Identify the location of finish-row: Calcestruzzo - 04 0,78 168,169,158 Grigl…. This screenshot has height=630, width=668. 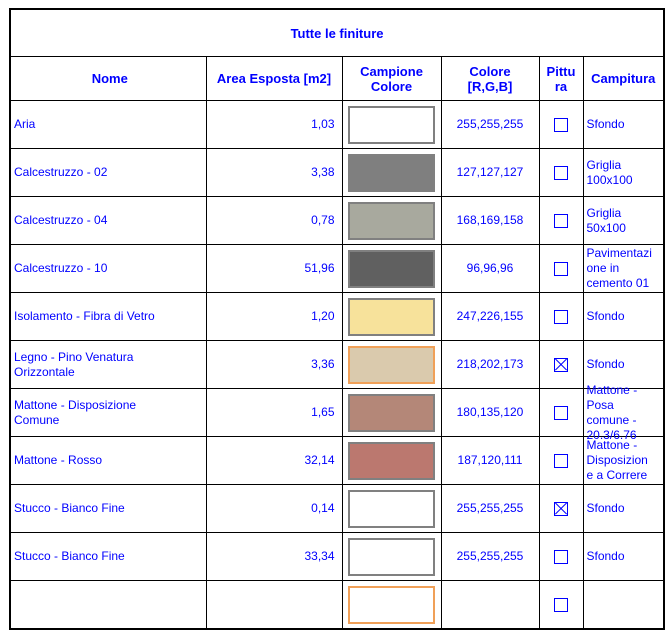
(337, 220).